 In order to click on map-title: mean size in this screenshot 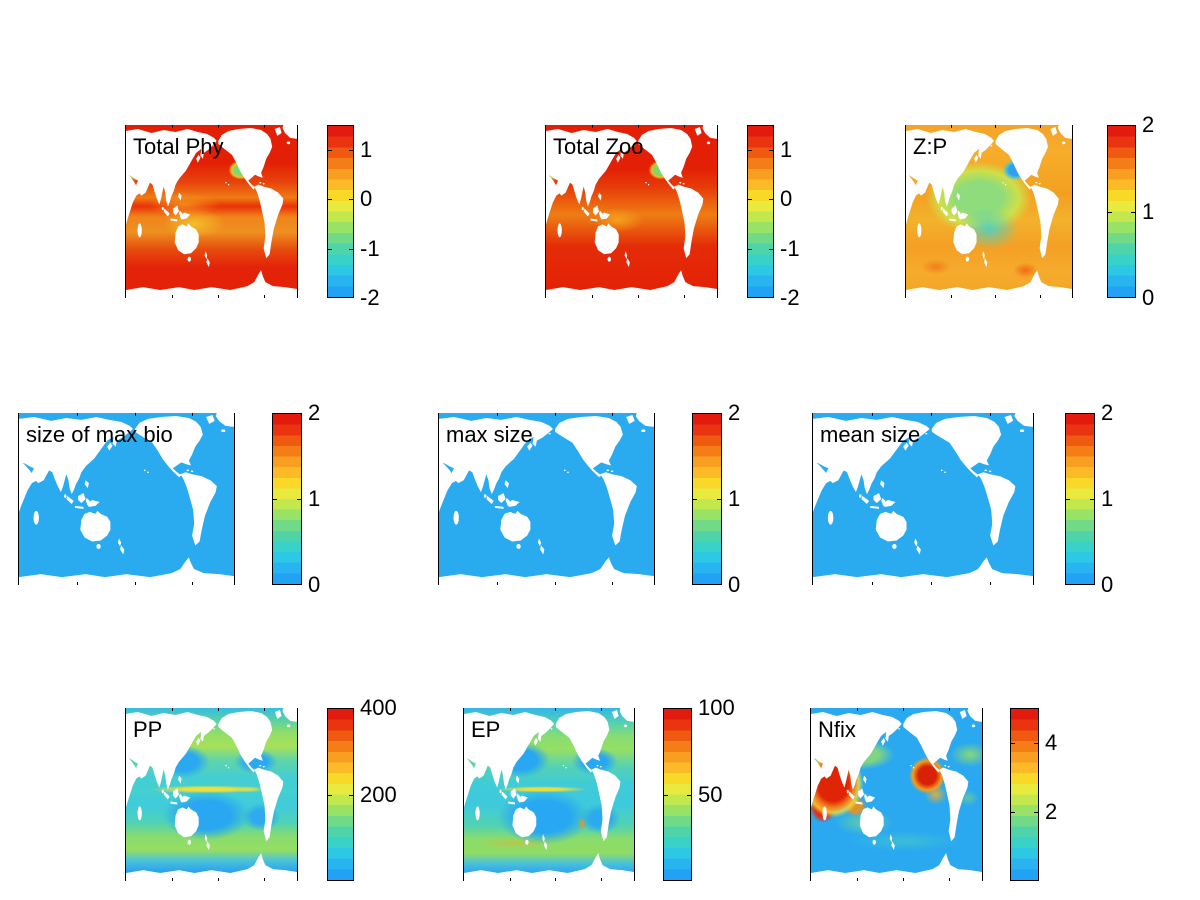, I will do `click(870, 434)`.